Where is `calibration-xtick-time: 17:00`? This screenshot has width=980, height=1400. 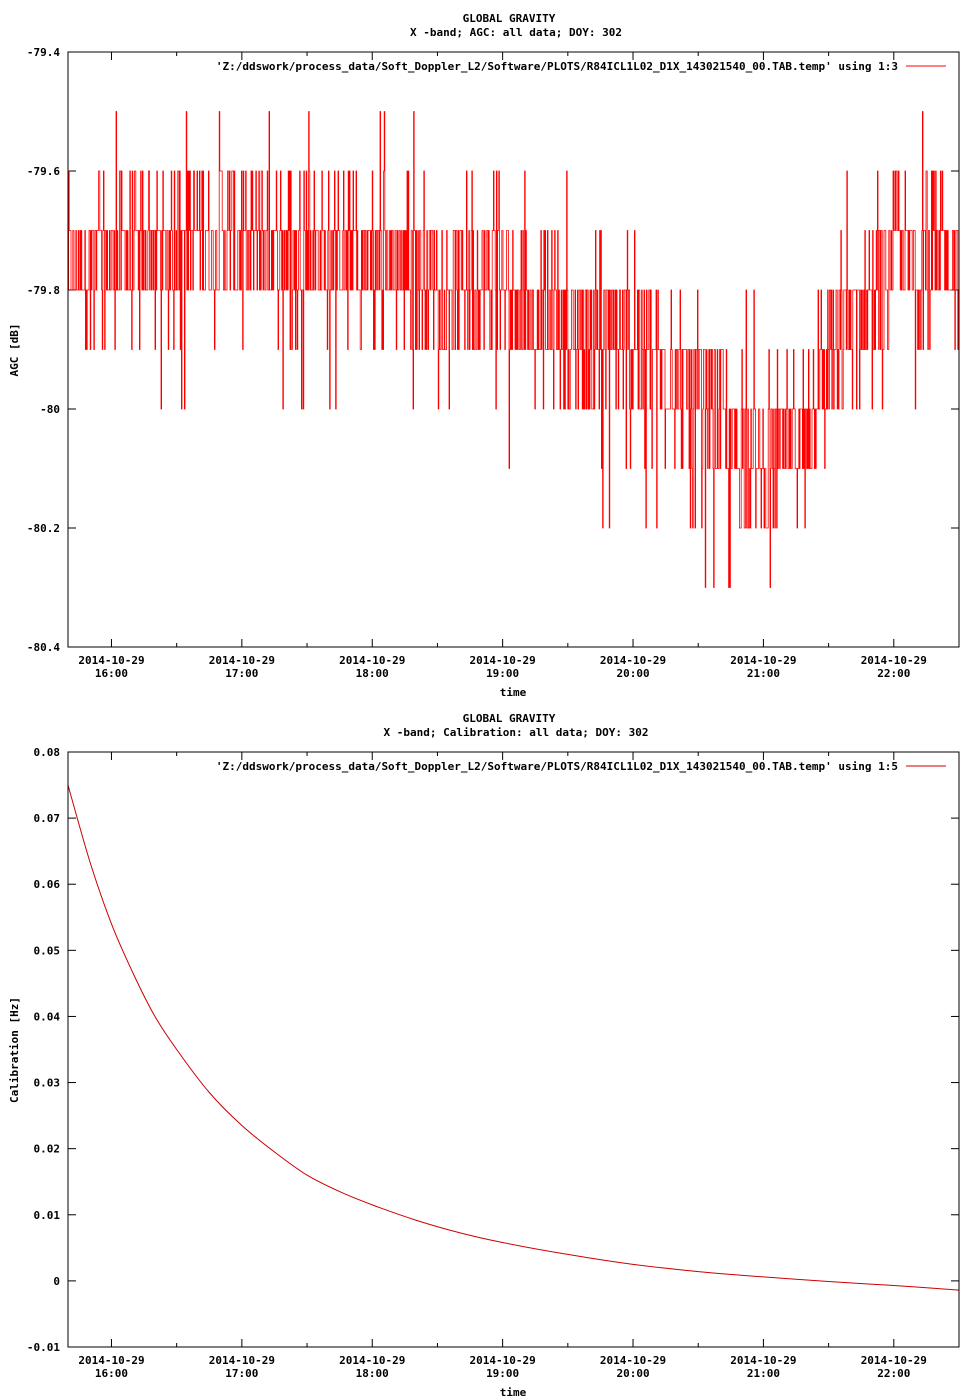
calibration-xtick-time: 17:00 is located at coordinates (241, 1373).